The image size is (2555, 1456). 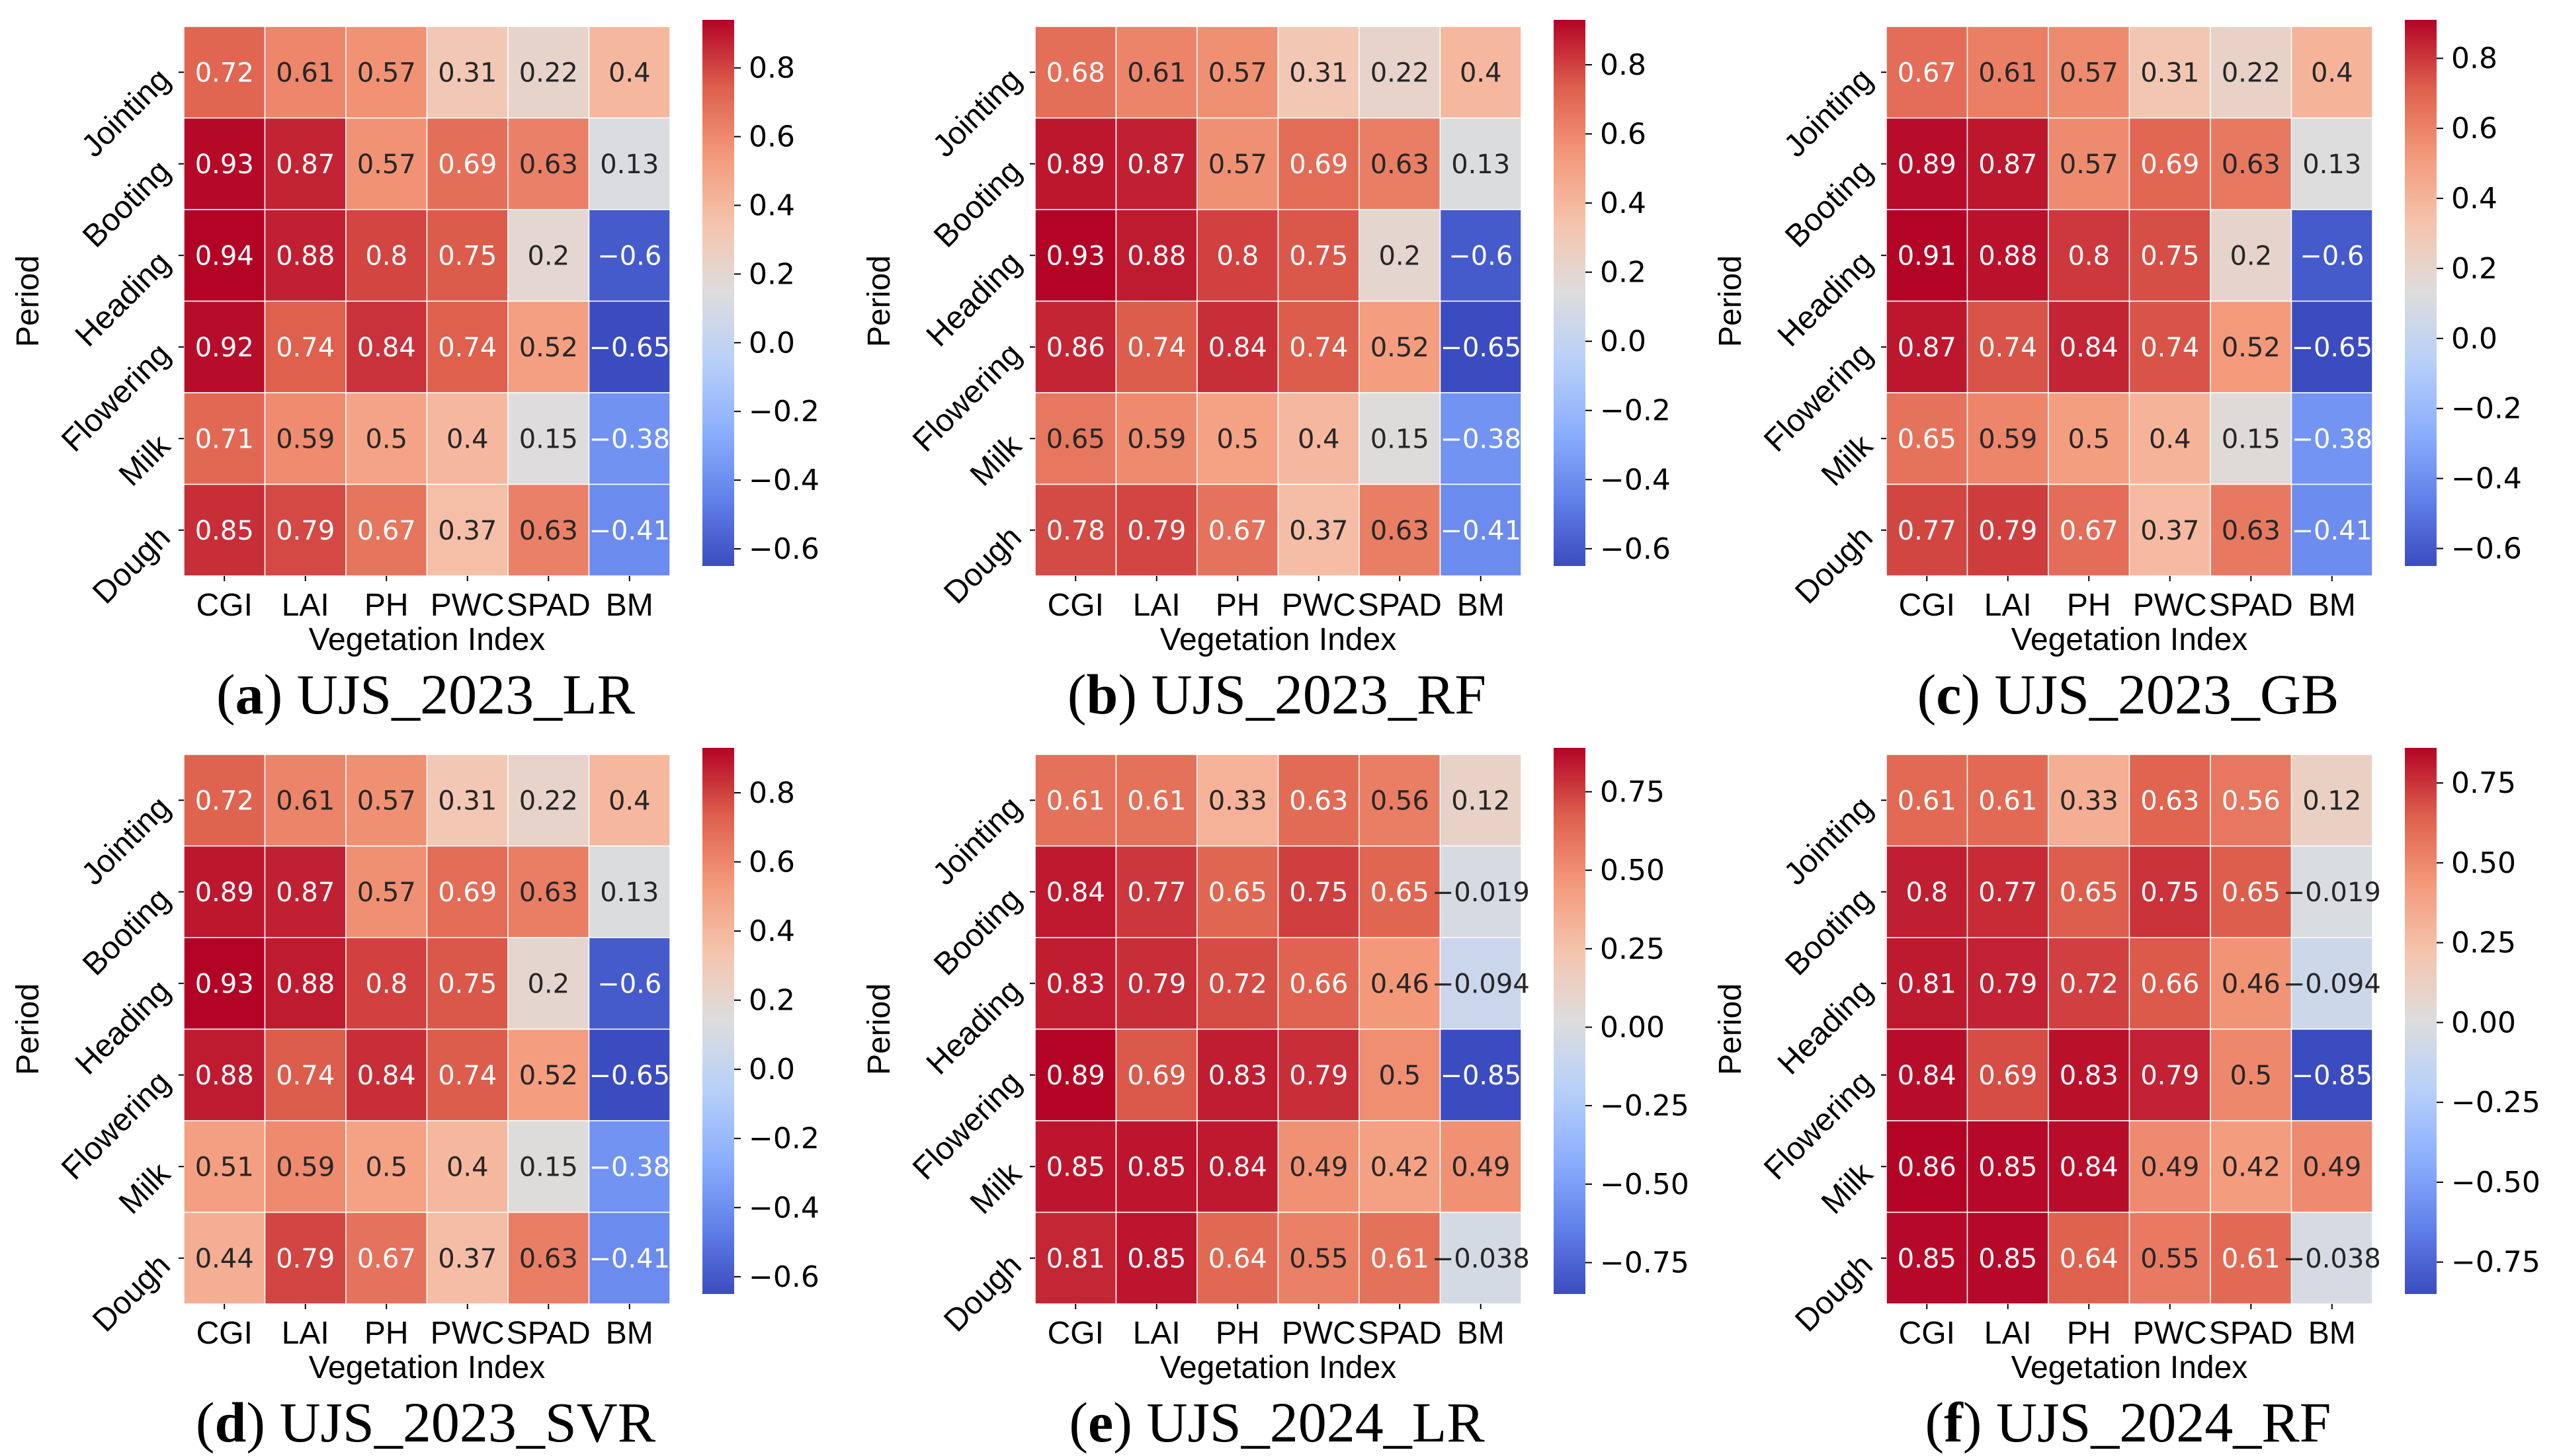 What do you see at coordinates (1102, 694) in the screenshot?
I see `caption-letter: b` at bounding box center [1102, 694].